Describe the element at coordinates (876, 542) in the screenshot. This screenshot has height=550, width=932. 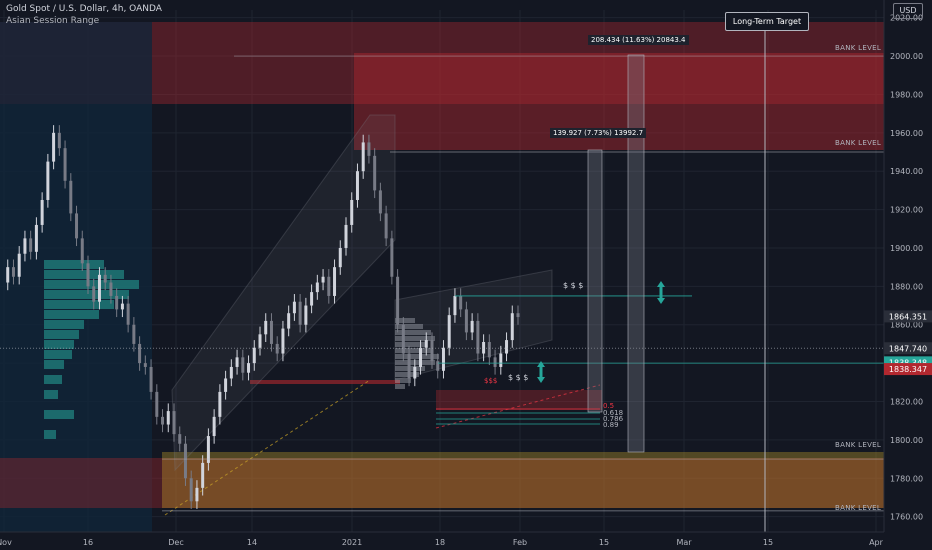
I see `time-tick-10: Apr` at that location.